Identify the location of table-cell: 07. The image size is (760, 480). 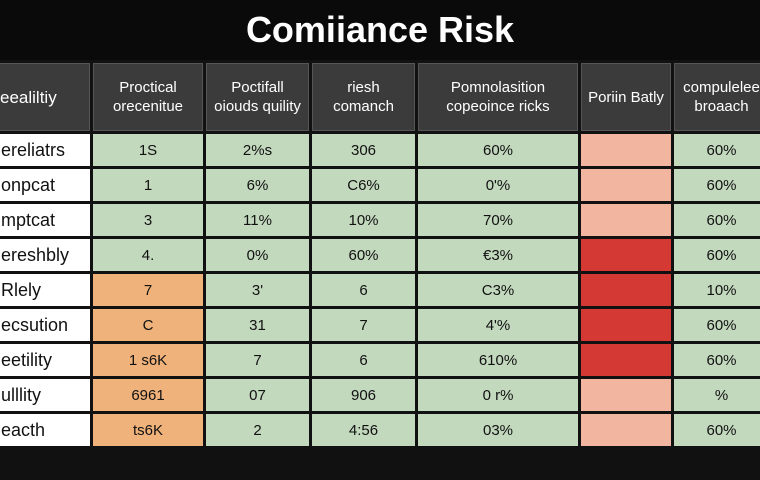
(257, 395).